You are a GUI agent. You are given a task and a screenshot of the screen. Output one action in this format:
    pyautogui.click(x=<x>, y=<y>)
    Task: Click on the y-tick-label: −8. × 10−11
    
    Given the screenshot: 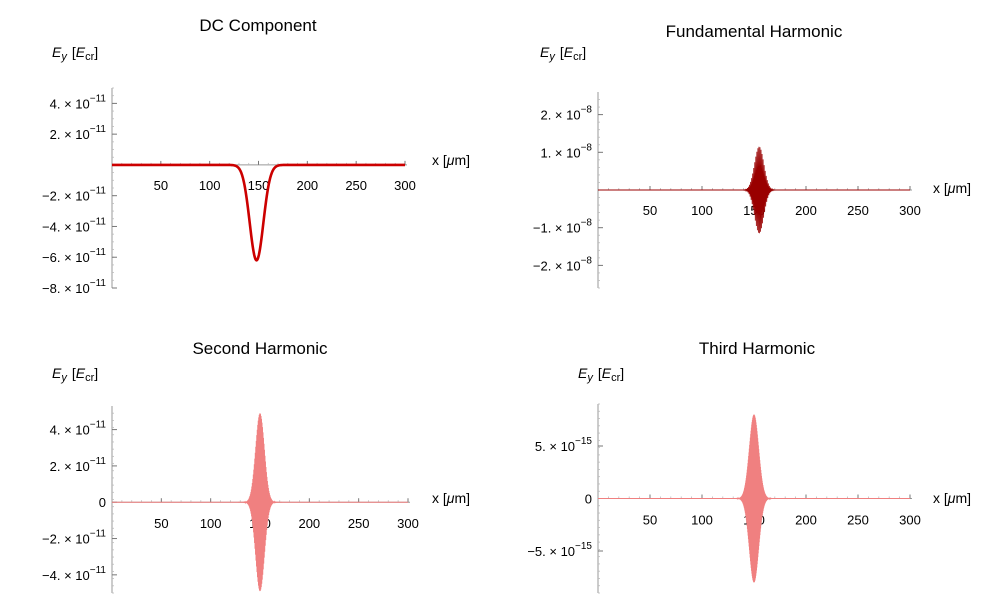 What is the action you would take?
    pyautogui.click(x=74, y=287)
    